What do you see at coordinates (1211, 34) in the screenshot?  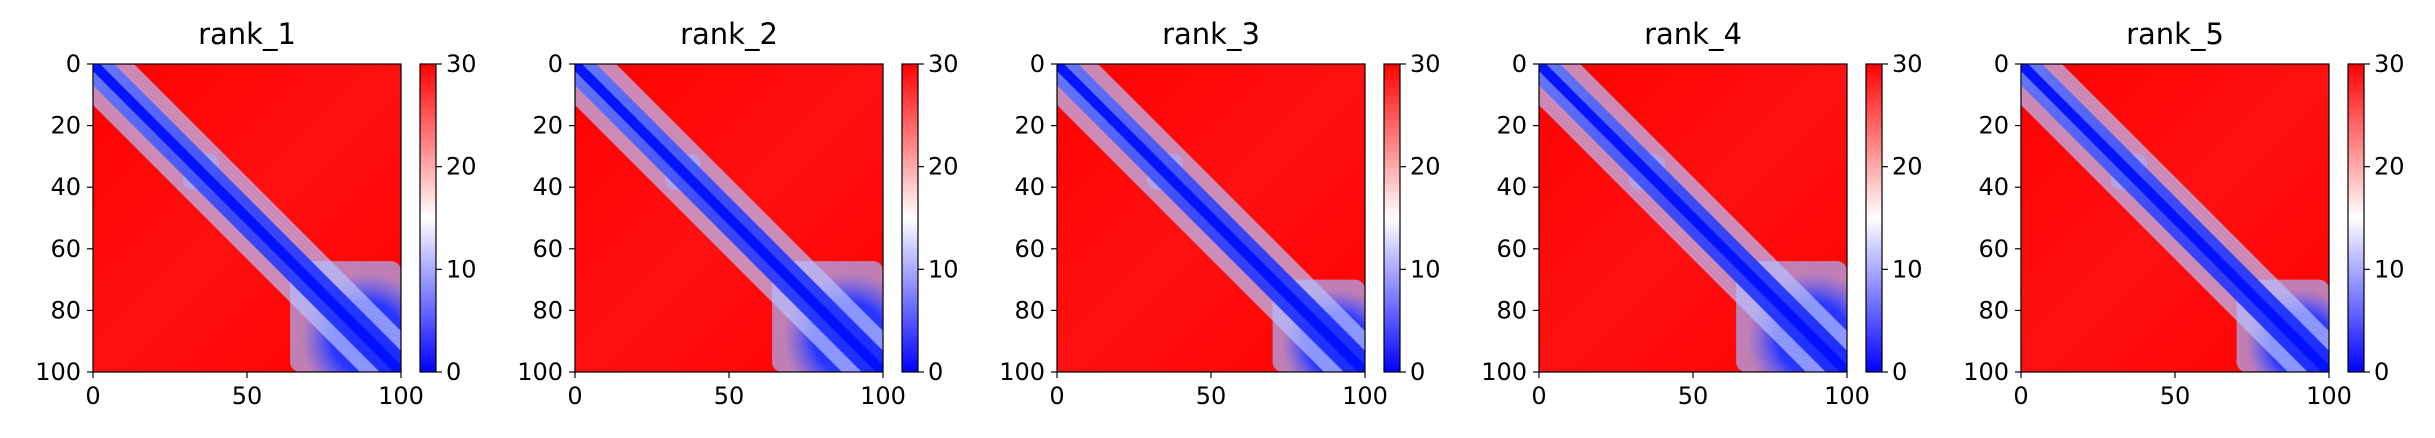 I see `chart-title: rank_3` at bounding box center [1211, 34].